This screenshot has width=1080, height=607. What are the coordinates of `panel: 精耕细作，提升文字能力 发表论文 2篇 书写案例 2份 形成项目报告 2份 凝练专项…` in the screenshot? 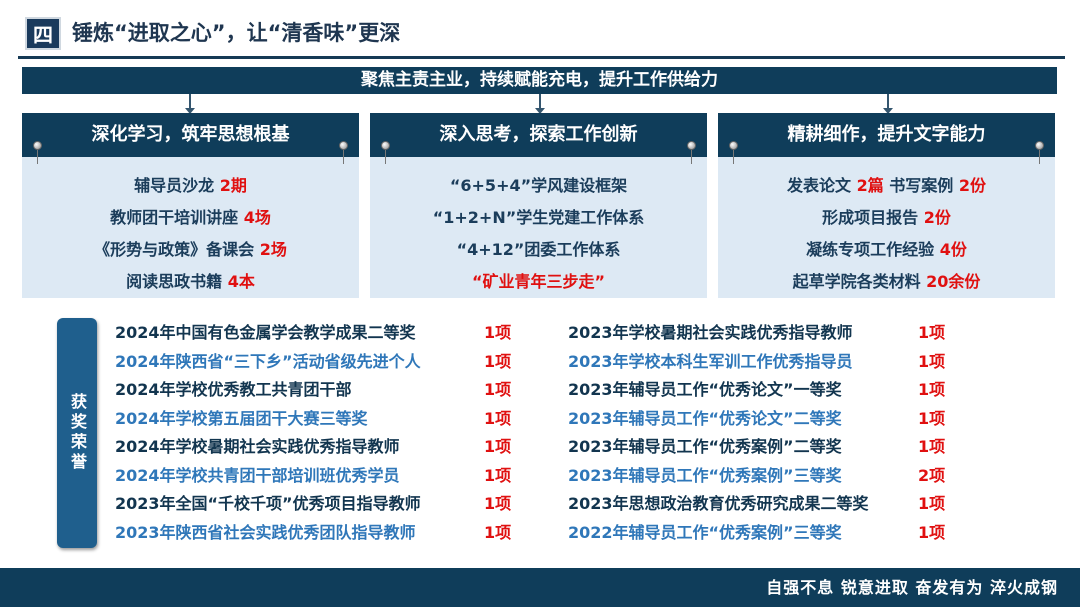 It's located at (886, 205).